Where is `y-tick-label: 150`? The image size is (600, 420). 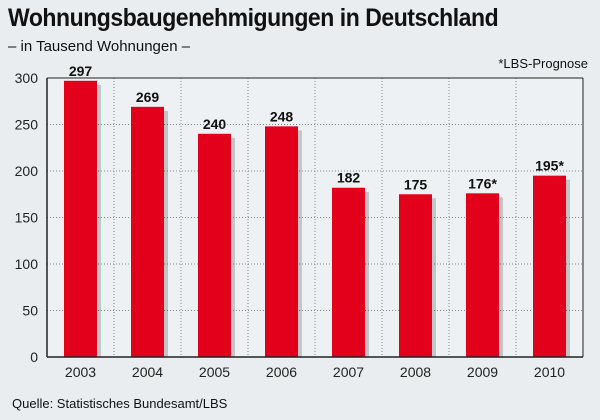 y-tick-label: 150 is located at coordinates (27, 218).